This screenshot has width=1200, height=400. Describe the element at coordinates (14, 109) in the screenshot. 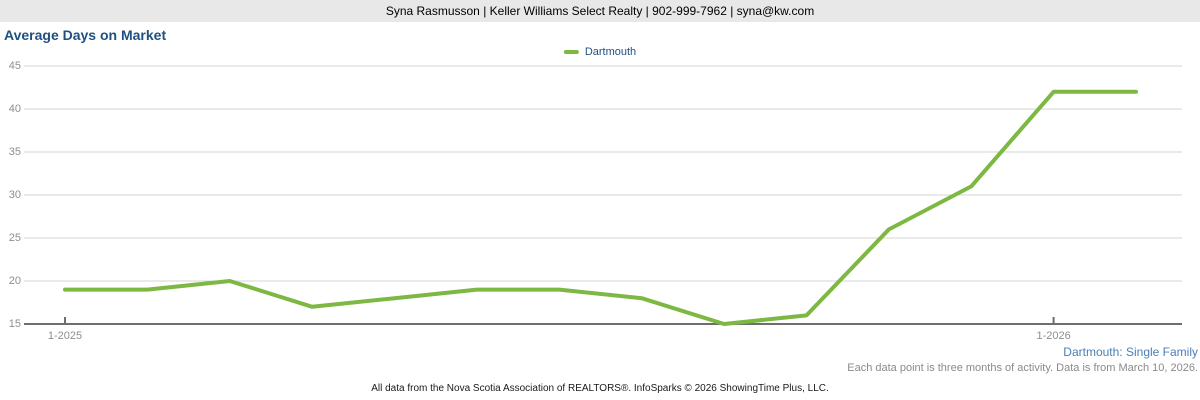

I see `y-axis-label-40: 40` at that location.